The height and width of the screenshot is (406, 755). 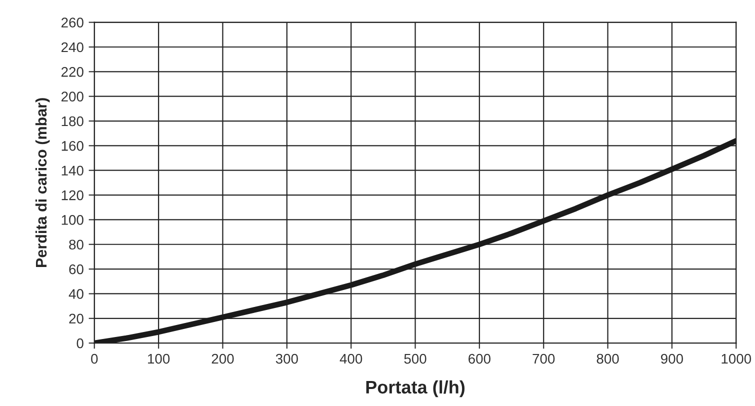 I want to click on y-axis-title: Perdita di carico (mbar), so click(x=42, y=182).